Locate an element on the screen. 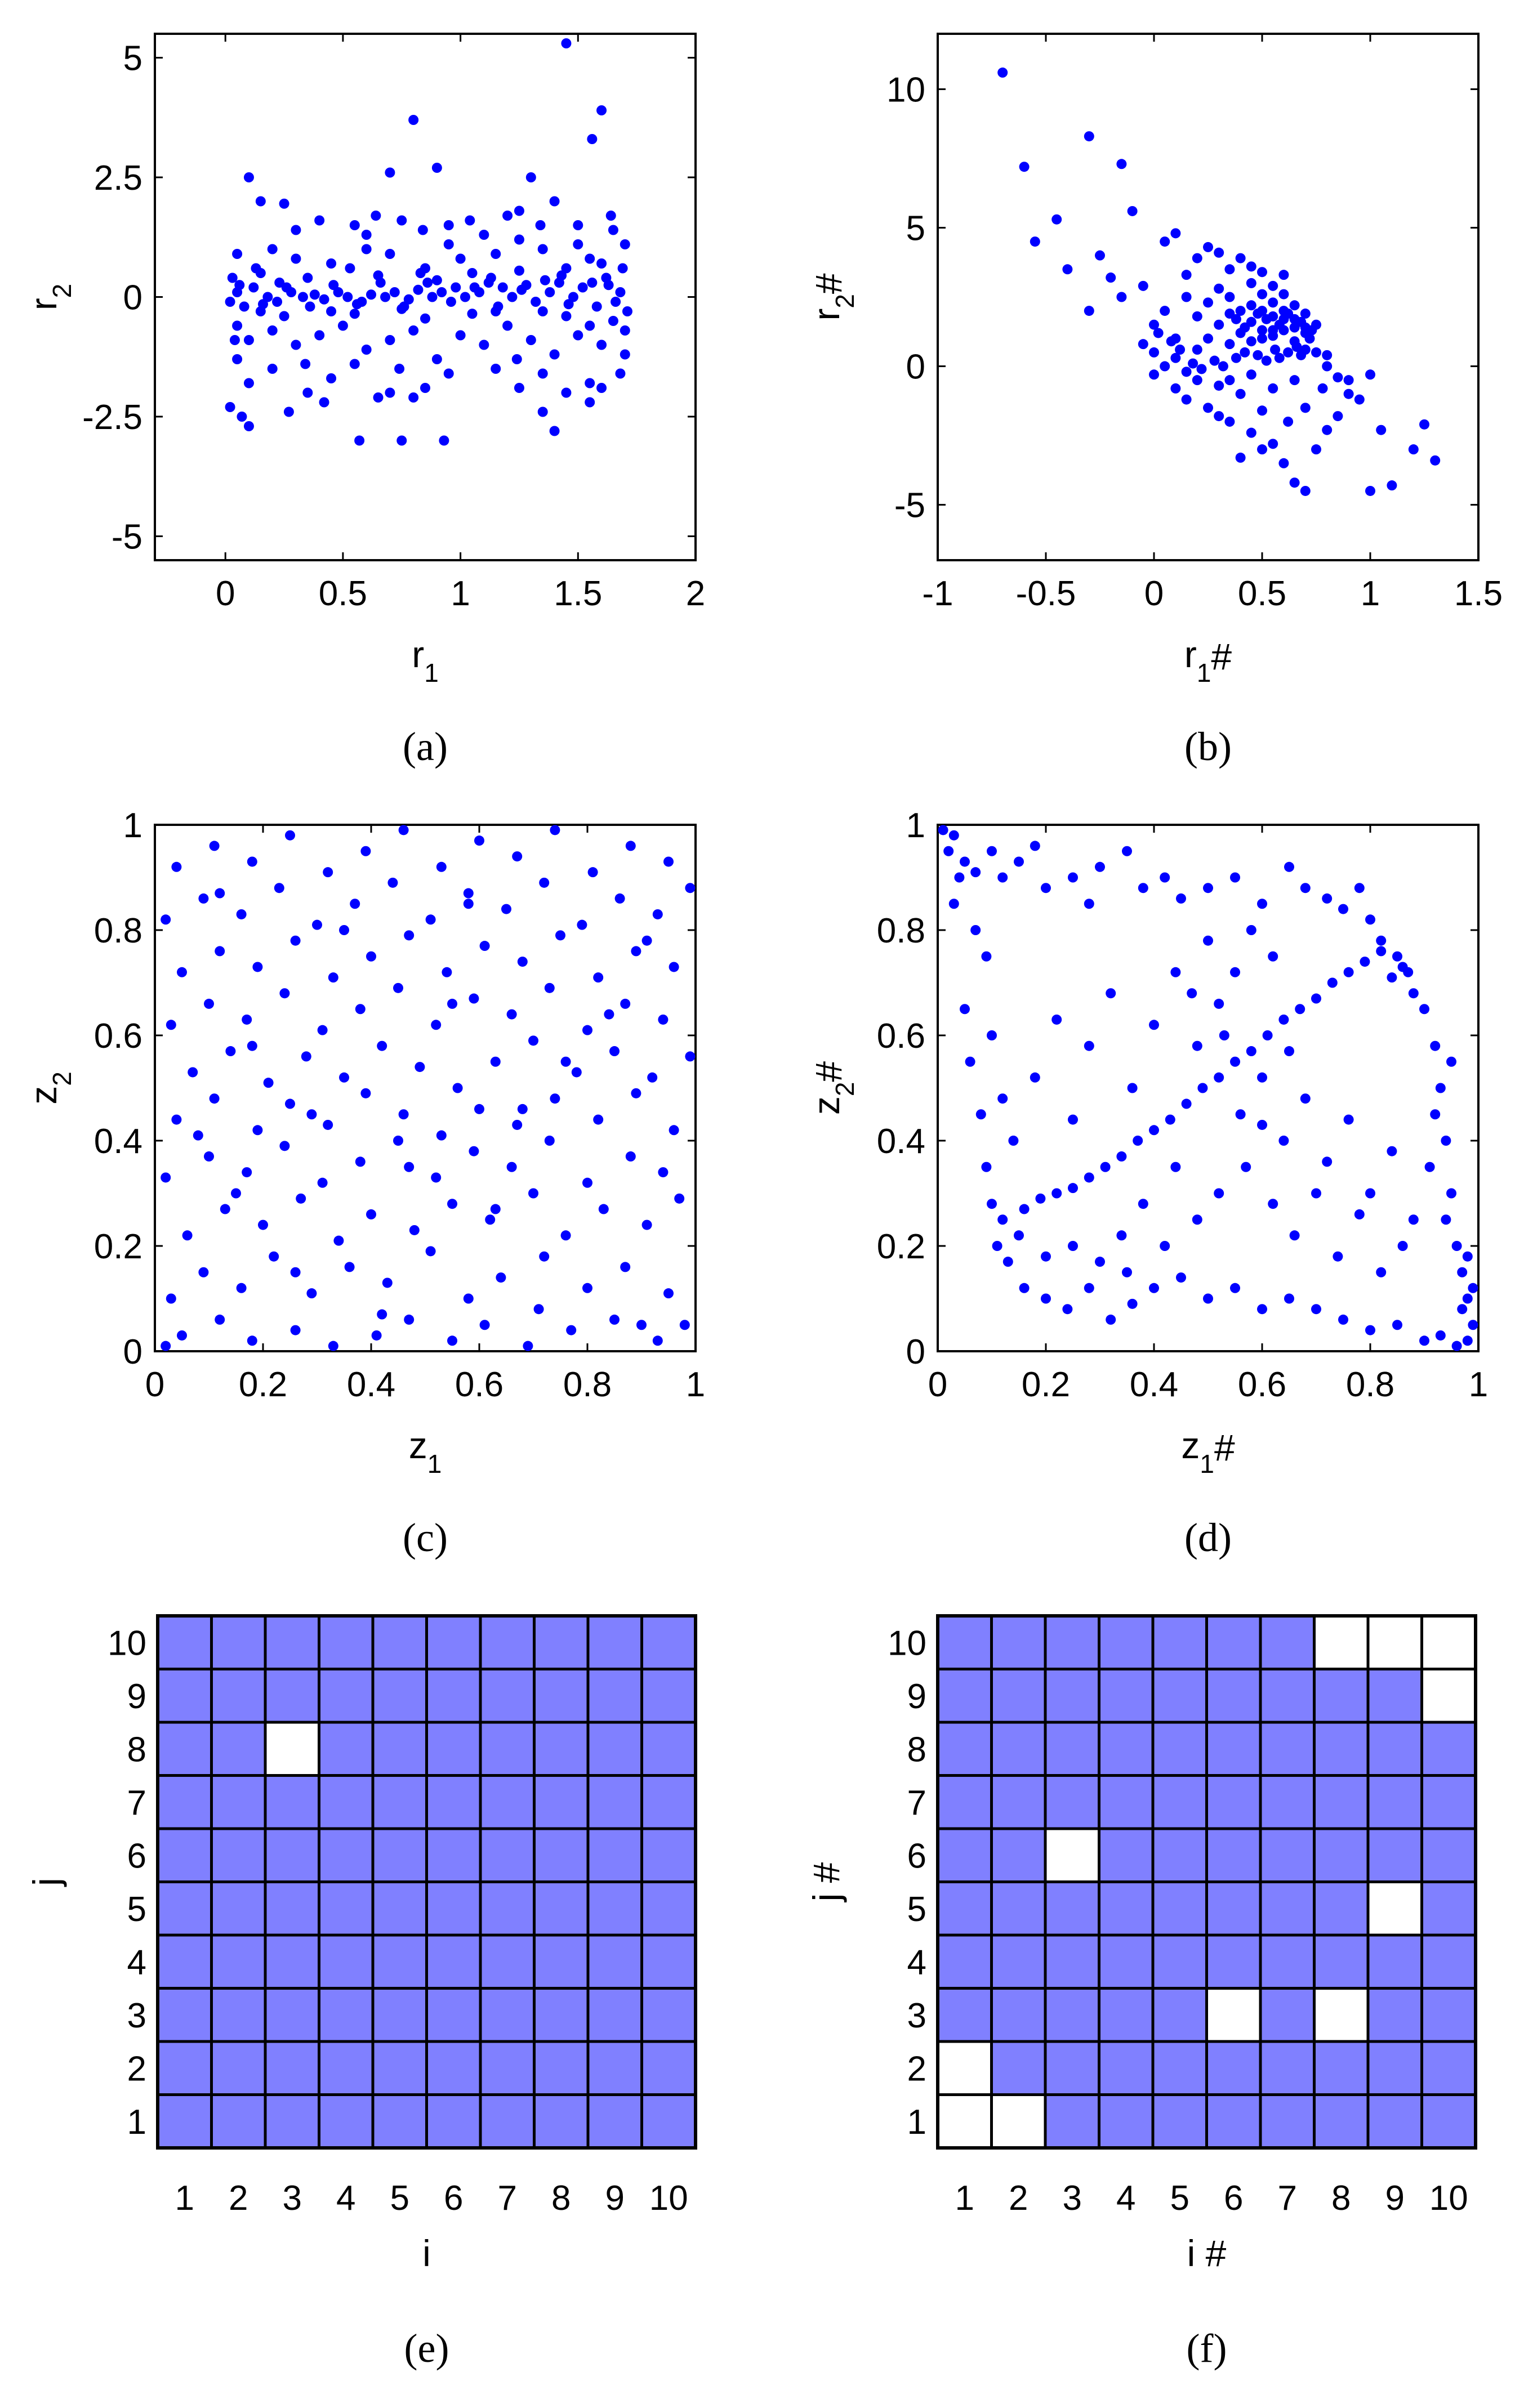 The image size is (1515, 2408). x-tick-label: 2 is located at coordinates (1018, 2199).